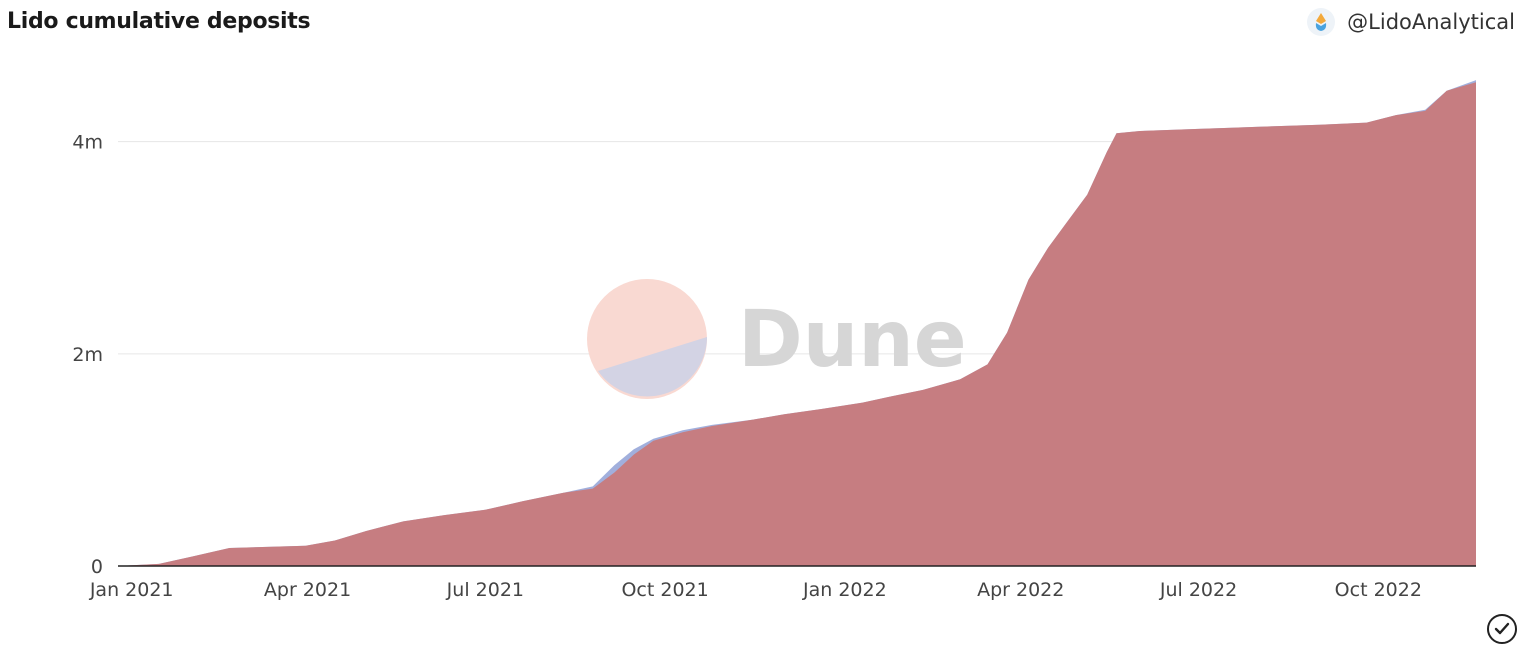  Describe the element at coordinates (1020, 590) in the screenshot. I see `x-tick-label: Apr 2022` at that location.